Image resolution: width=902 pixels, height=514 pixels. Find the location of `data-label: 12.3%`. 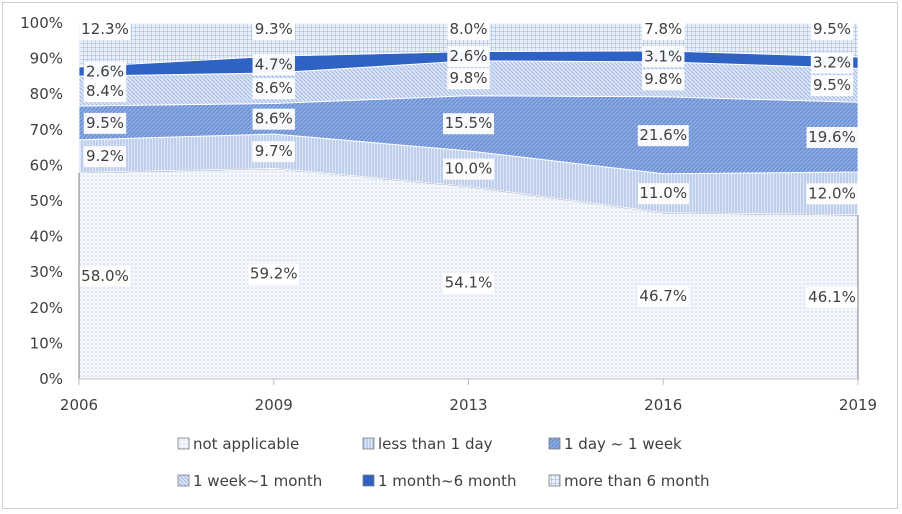

data-label: 12.3% is located at coordinates (105, 29).